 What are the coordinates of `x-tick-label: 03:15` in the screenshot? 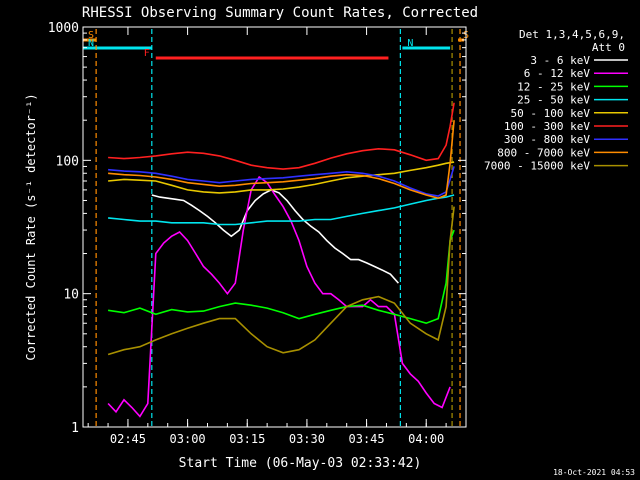 It's located at (247, 439).